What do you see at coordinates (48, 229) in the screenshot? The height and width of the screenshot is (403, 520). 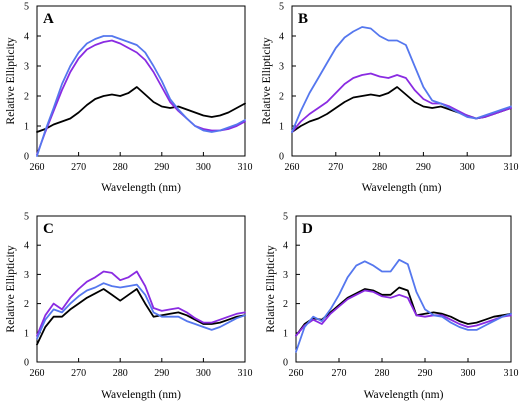 I see `panel-label: C` at bounding box center [48, 229].